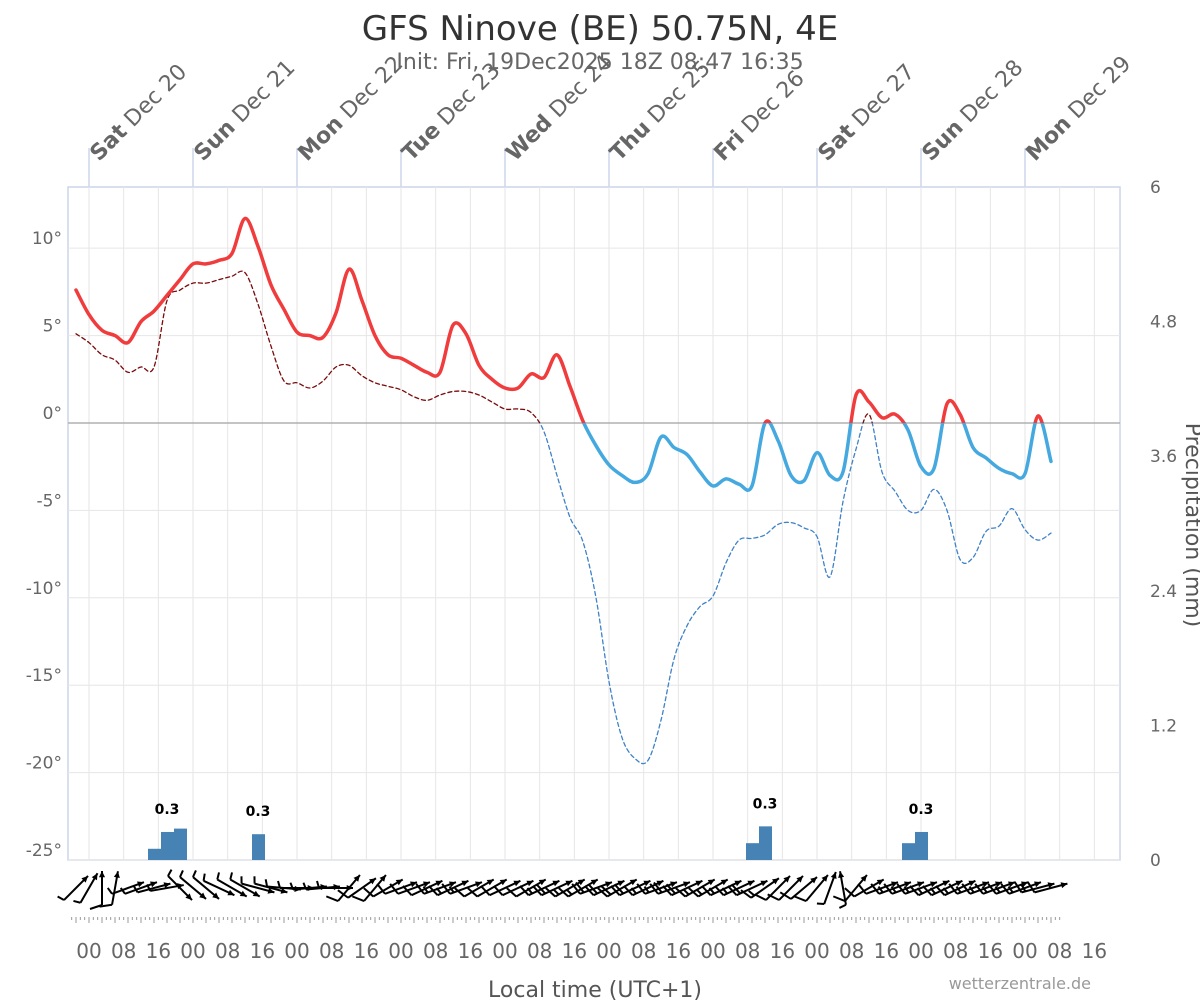 The image size is (1200, 1000). Describe the element at coordinates (44, 851) in the screenshot. I see `y-tick-label: -25°` at that location.